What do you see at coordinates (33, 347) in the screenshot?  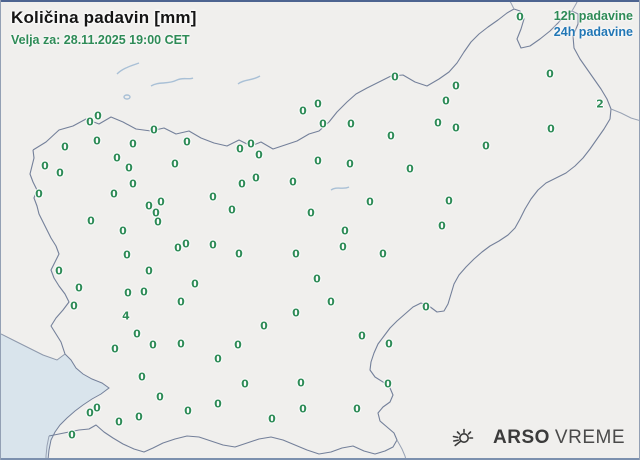 I see `italy-coastline` at bounding box center [33, 347].